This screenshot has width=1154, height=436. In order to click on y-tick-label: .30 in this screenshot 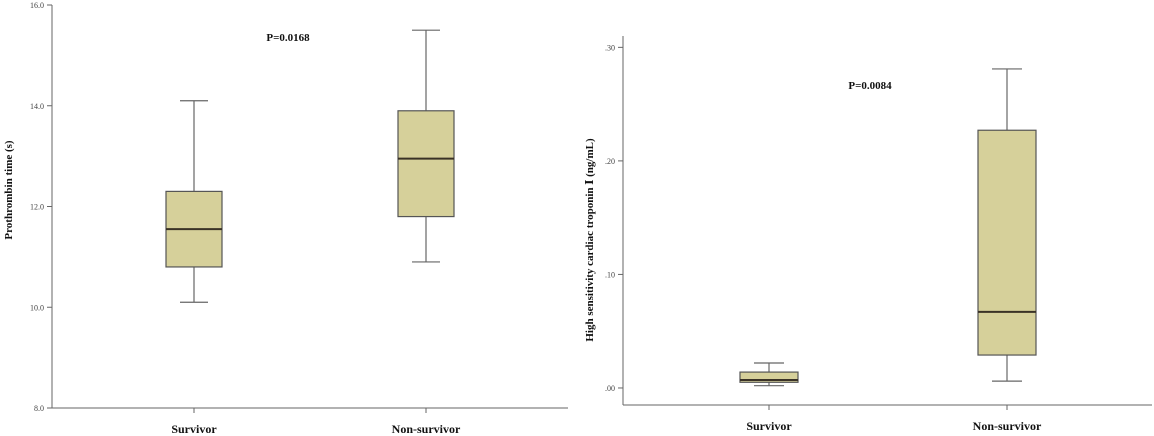, I will do `click(610, 47)`.